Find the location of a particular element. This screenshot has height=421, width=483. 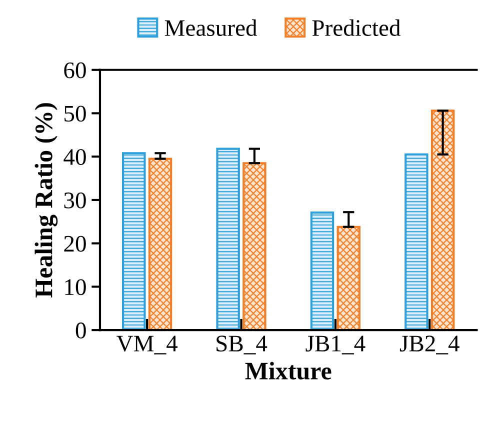

y-axis-title: Healing Ratio (%) is located at coordinates (46, 200).